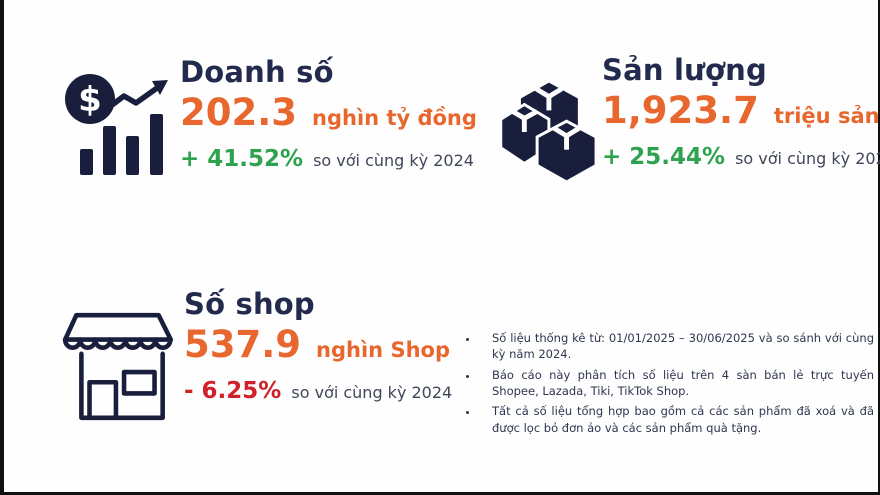 The width and height of the screenshot is (880, 495). What do you see at coordinates (116, 120) in the screenshot?
I see `bar-chart-dollar-icon: $` at bounding box center [116, 120].